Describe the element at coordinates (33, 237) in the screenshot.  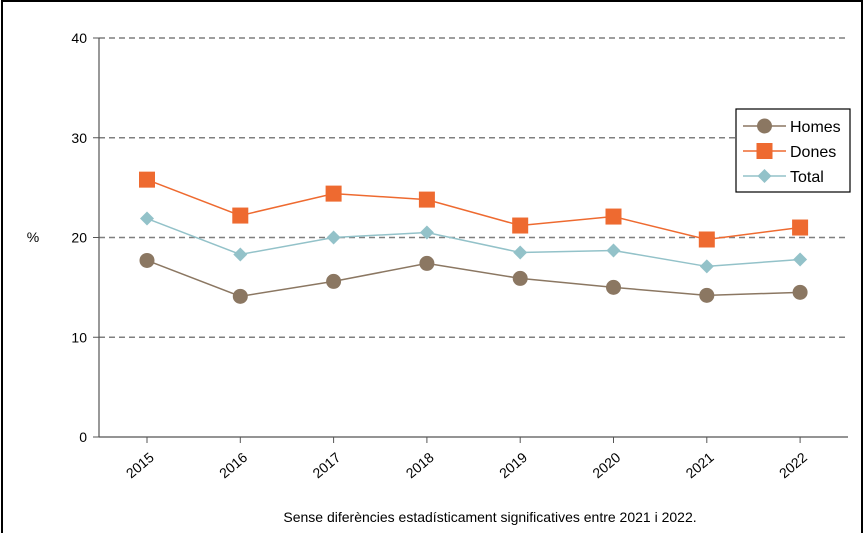
I see `y-axis-label: %` at that location.